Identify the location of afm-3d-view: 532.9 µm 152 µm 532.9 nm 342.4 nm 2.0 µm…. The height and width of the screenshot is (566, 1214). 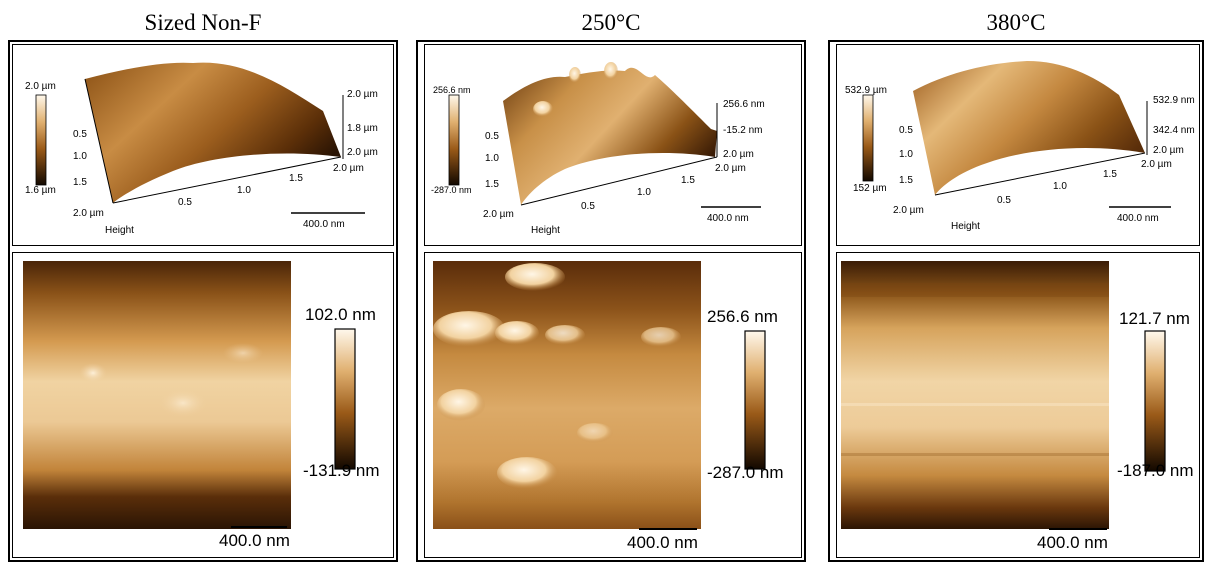
(1018, 145).